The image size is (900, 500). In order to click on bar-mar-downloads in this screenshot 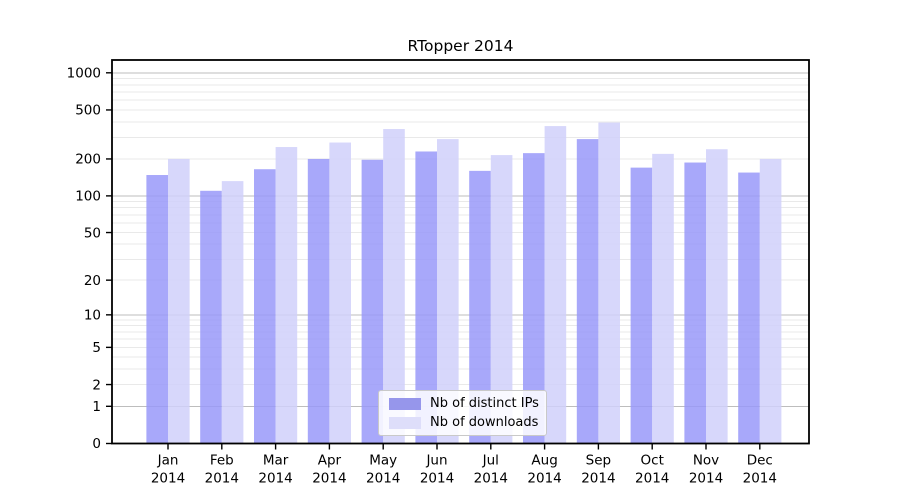, I will do `click(286, 295)`.